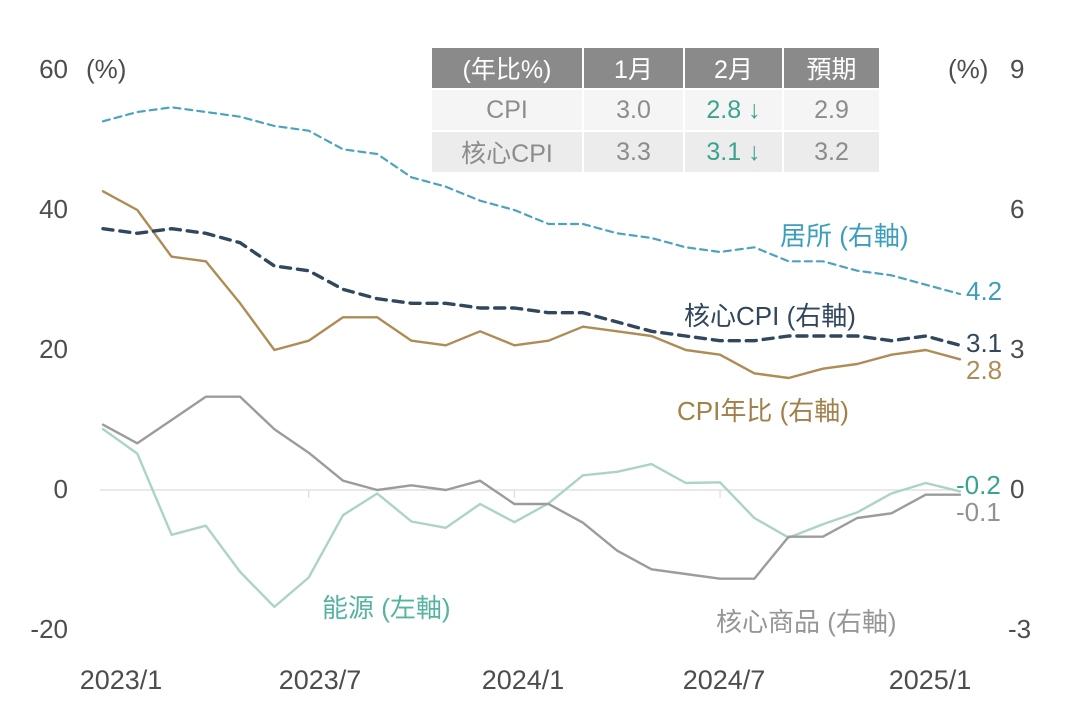 This screenshot has height=718, width=1077. Describe the element at coordinates (507, 68) in the screenshot. I see `table-header-metric: (年比%)` at that location.